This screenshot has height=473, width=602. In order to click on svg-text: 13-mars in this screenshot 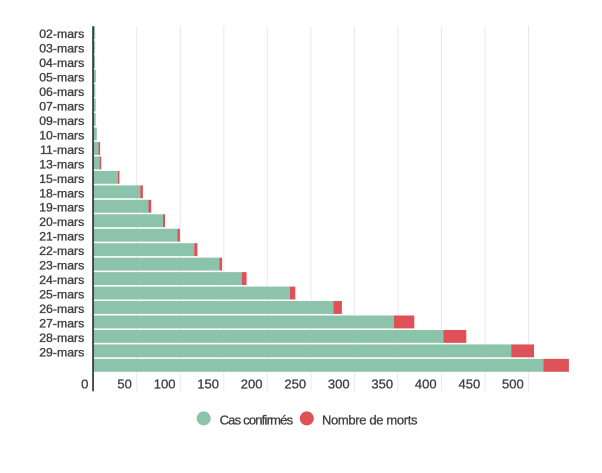, I will do `click(61, 164)`.